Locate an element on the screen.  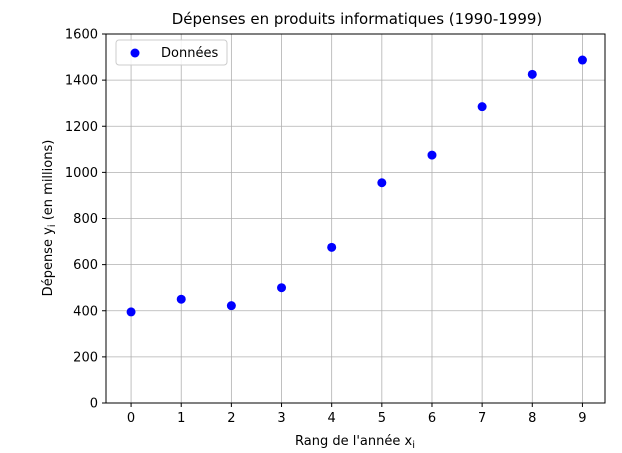
y-tick-label: 600 is located at coordinates (85, 265).